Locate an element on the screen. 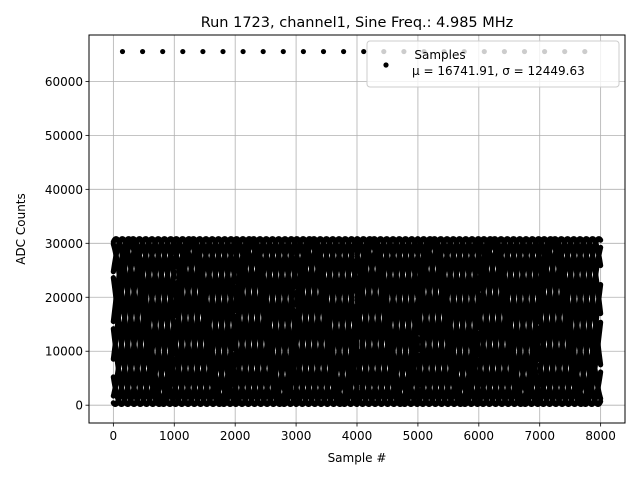 The image size is (640, 480). x-axis-ticks: 0 1000 2000 3000 4000 5000 6000 7000 8000 is located at coordinates (363, 433).